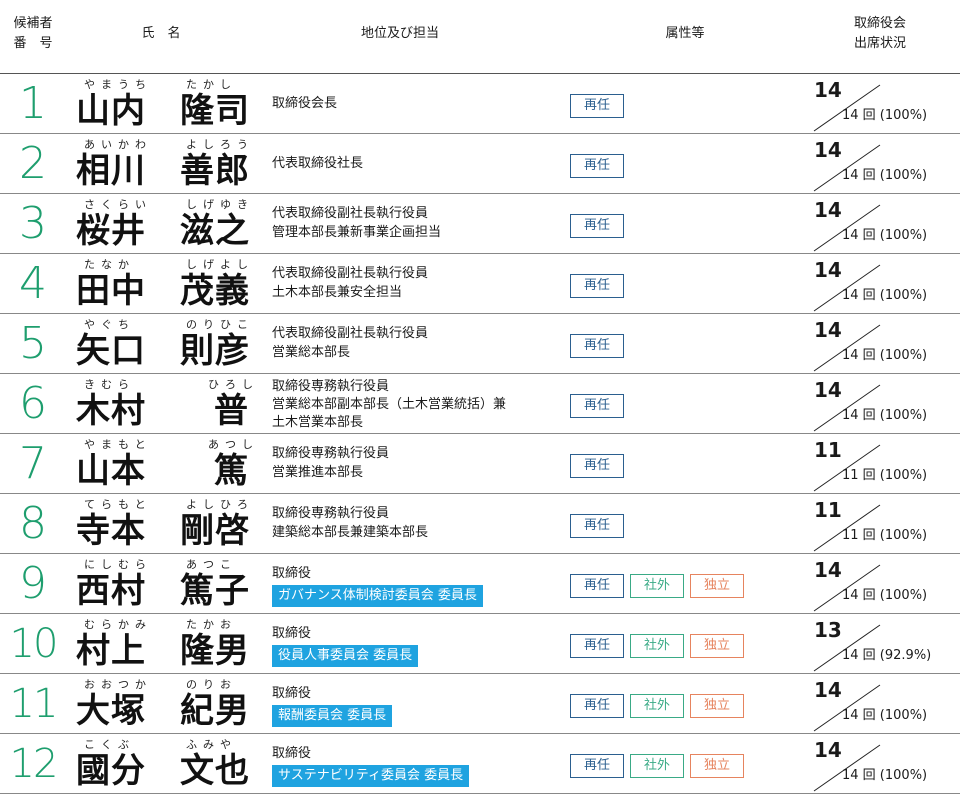 The height and width of the screenshot is (800, 960). Describe the element at coordinates (318, 163) in the screenshot. I see `position-line: 代表取締役社長` at that location.